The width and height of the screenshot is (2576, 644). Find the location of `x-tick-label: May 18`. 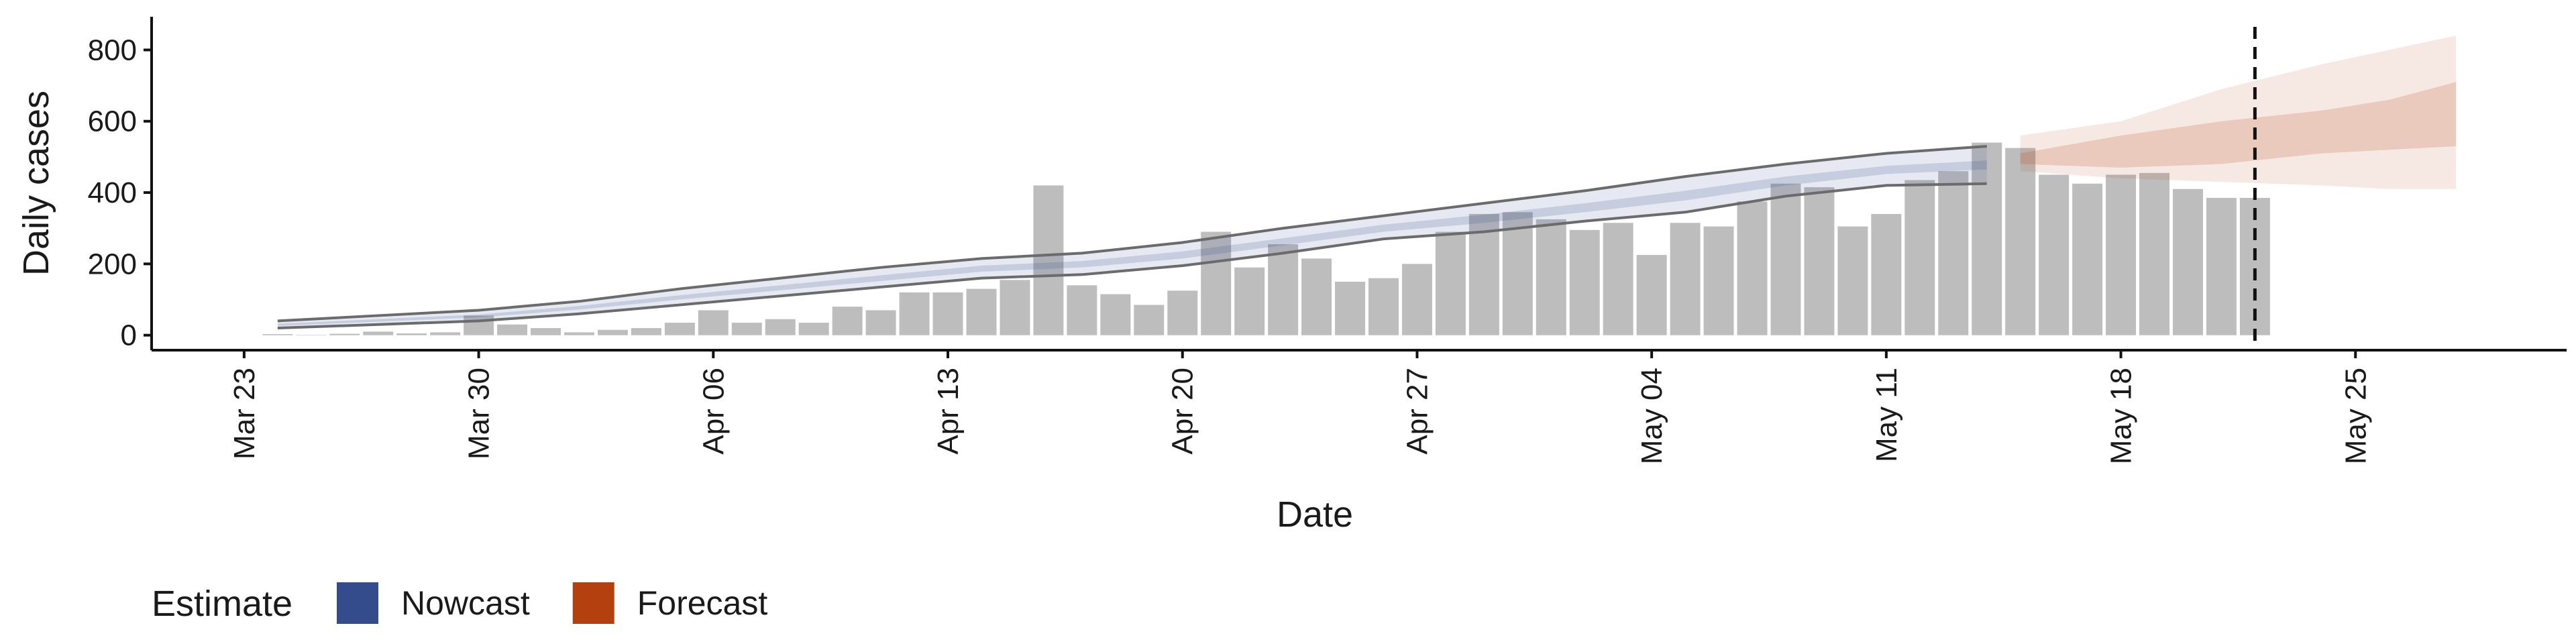

x-tick-label: May 18 is located at coordinates (2121, 416).